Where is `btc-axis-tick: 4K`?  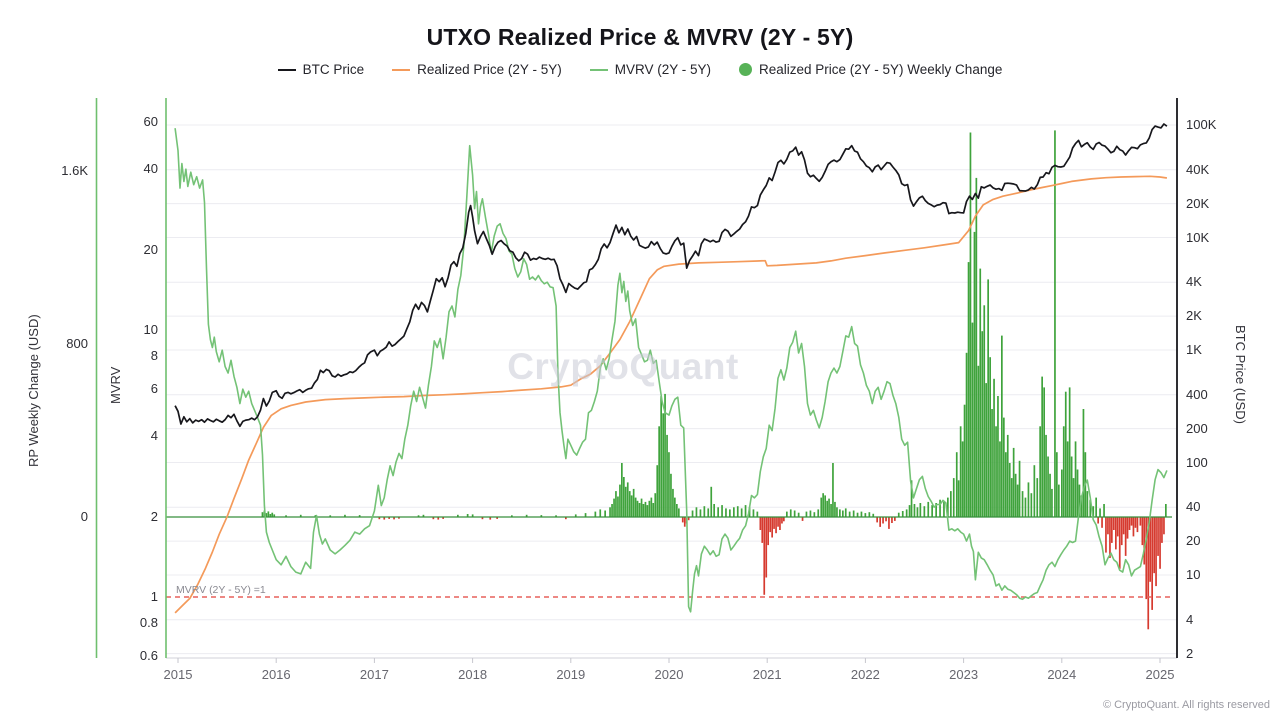
btc-axis-tick: 4K is located at coordinates (1194, 282).